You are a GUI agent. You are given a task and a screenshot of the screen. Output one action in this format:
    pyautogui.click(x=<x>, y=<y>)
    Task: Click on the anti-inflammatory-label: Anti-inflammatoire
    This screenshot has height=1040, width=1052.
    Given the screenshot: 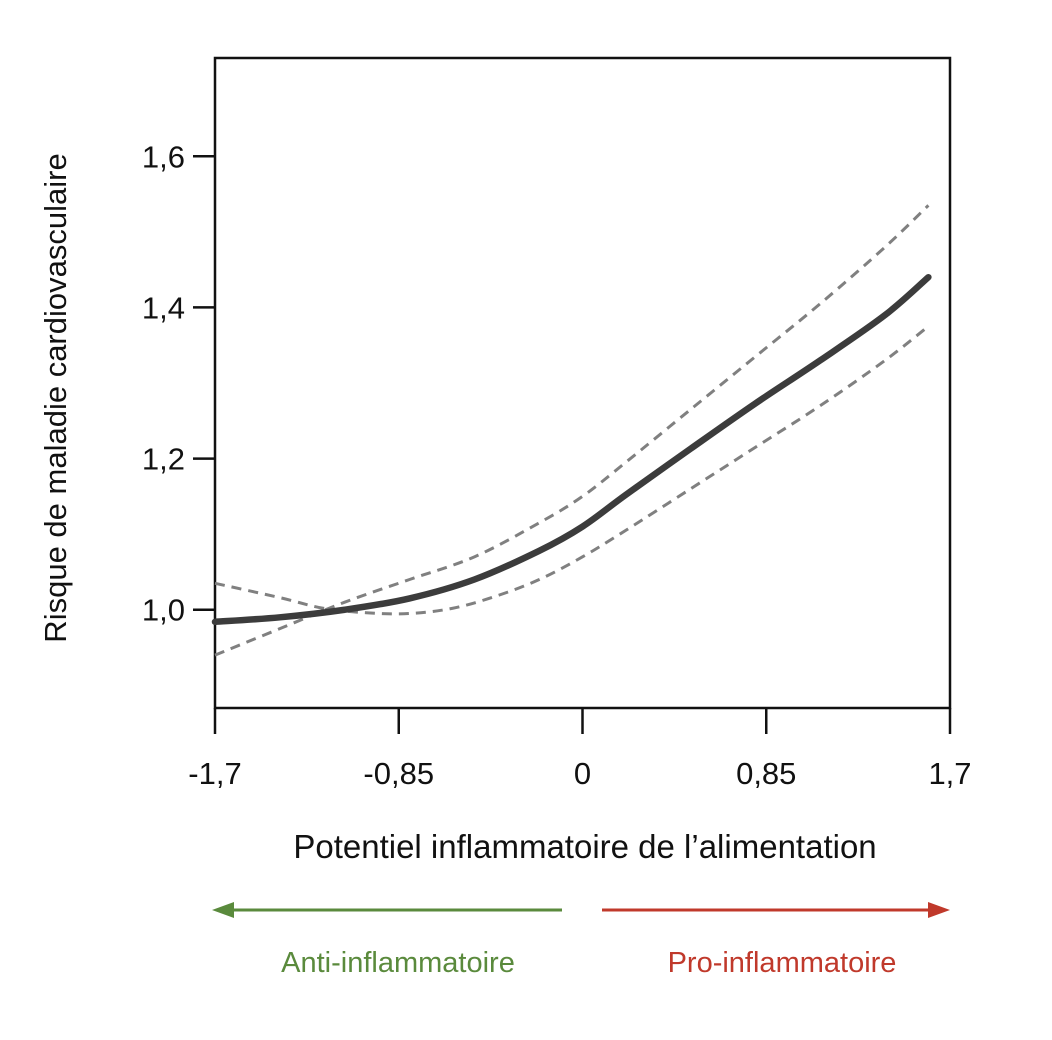 What is the action you would take?
    pyautogui.click(x=398, y=963)
    